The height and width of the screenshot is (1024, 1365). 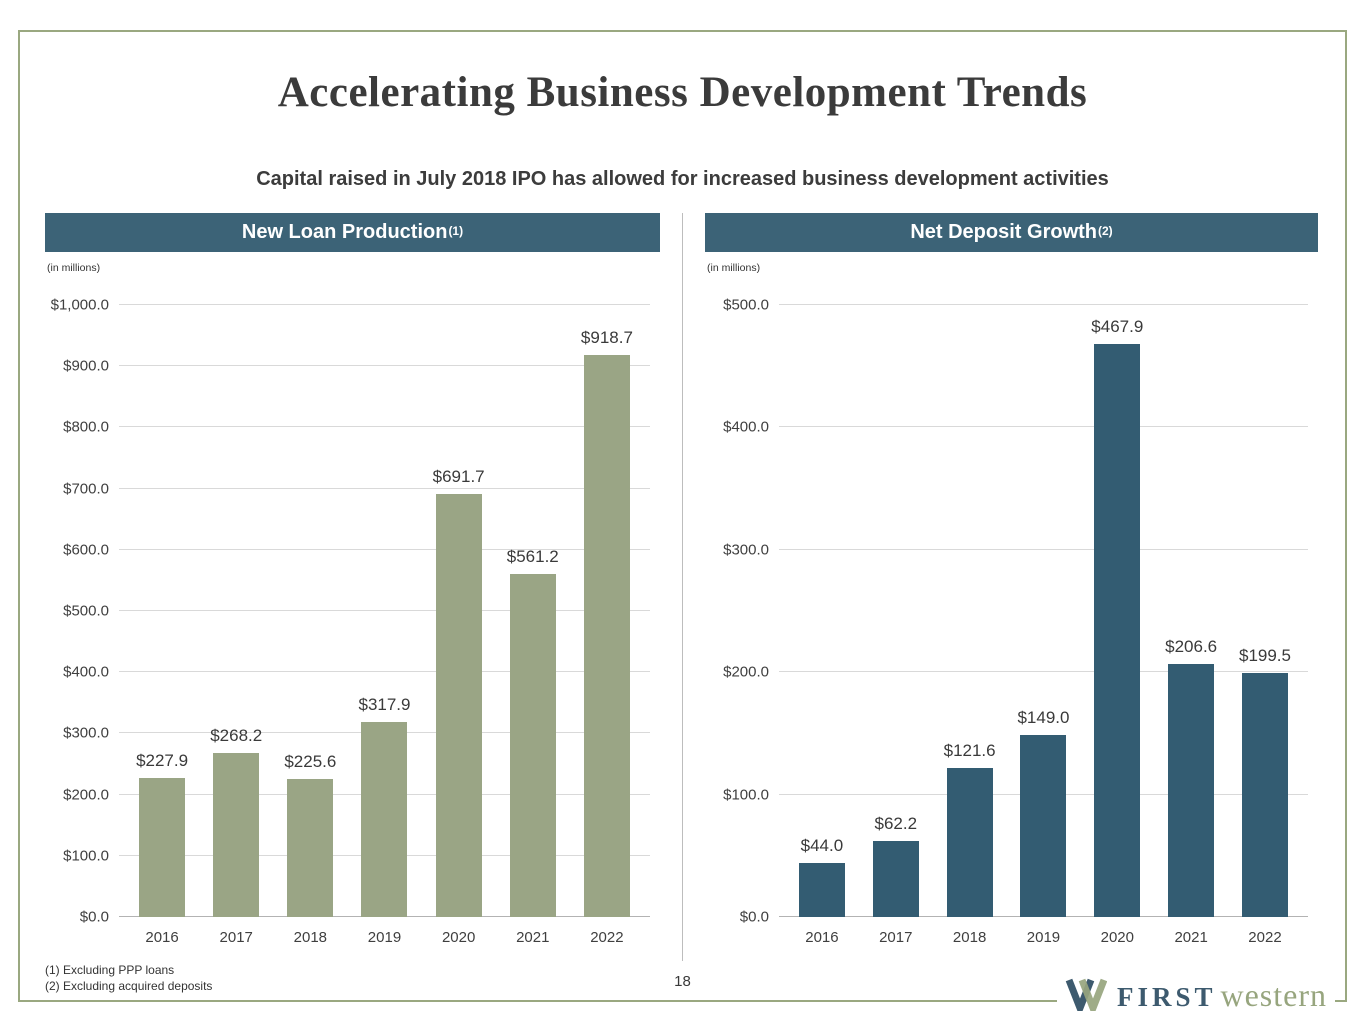 I want to click on bar-2020: $691.7, so click(x=459, y=692).